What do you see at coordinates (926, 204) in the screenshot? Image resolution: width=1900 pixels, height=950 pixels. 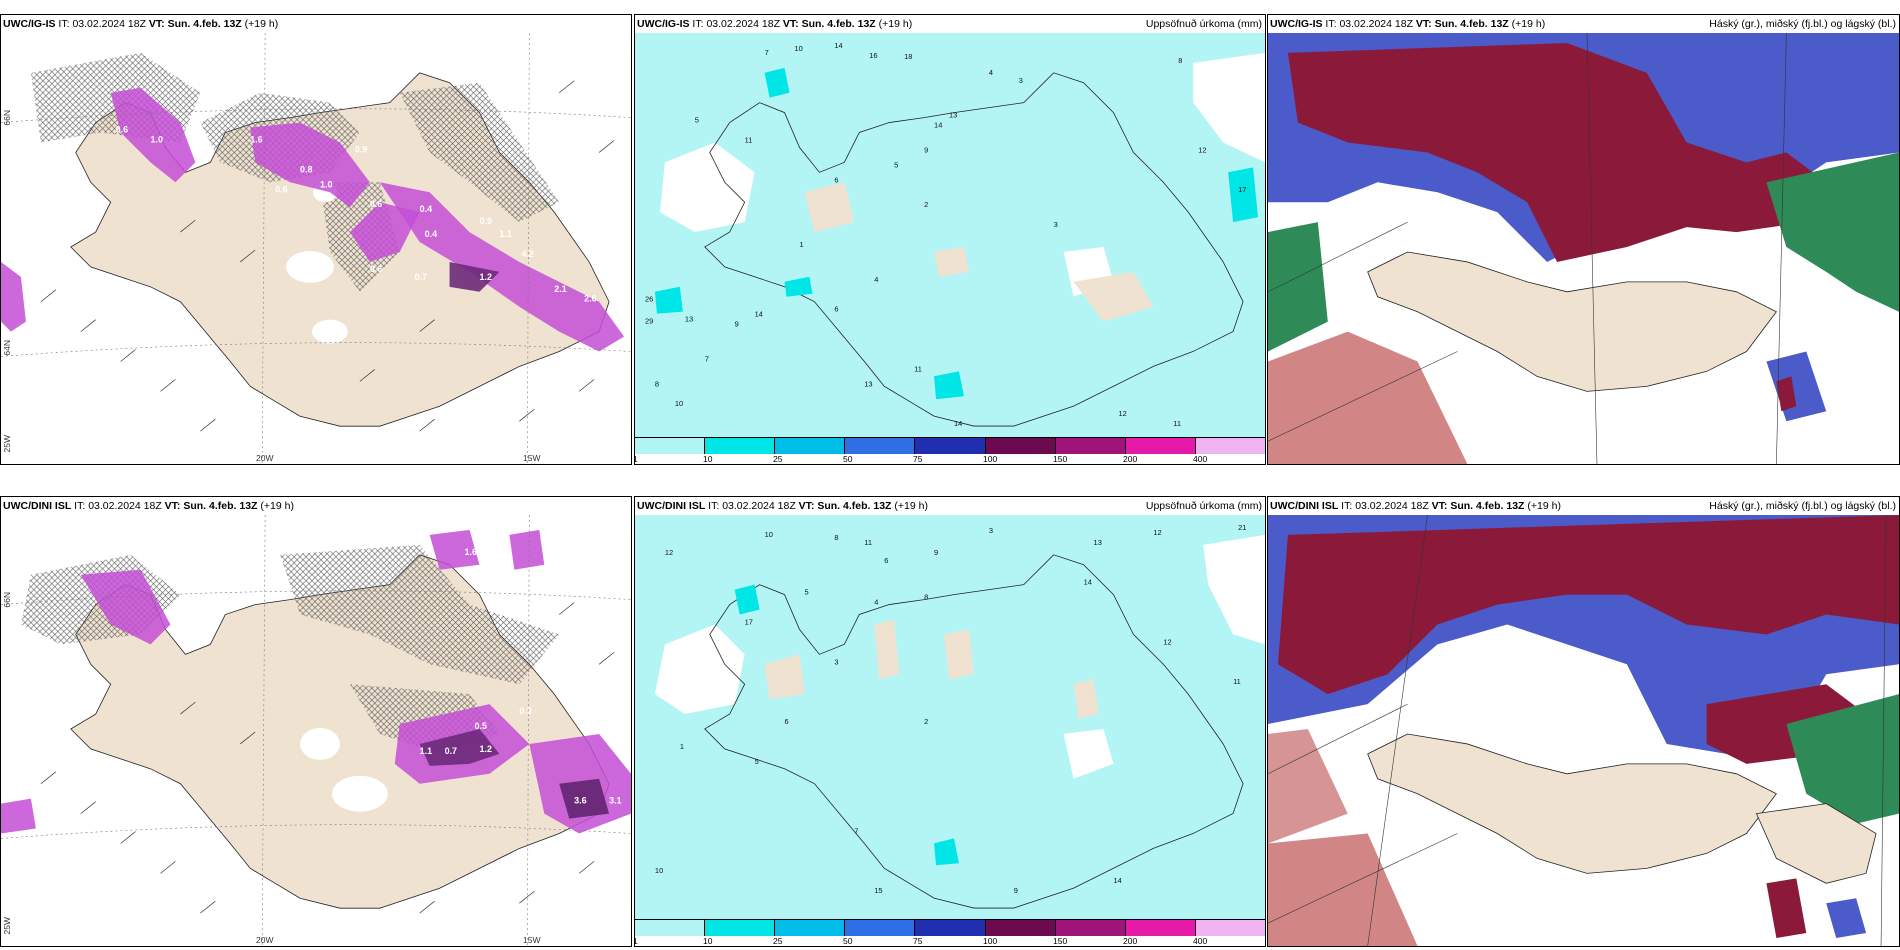 I see `svg-text: 2` at bounding box center [926, 204].